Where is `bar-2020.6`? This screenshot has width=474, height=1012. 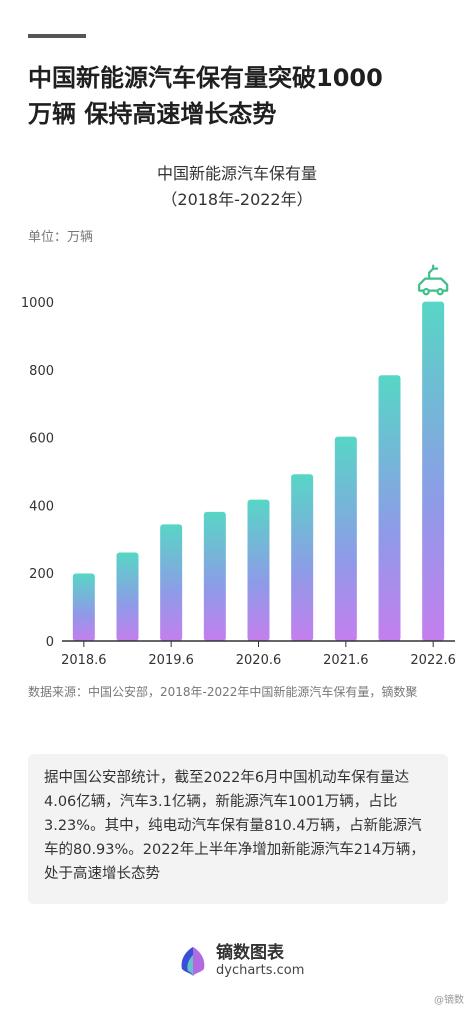 bar-2020.6 is located at coordinates (258, 570).